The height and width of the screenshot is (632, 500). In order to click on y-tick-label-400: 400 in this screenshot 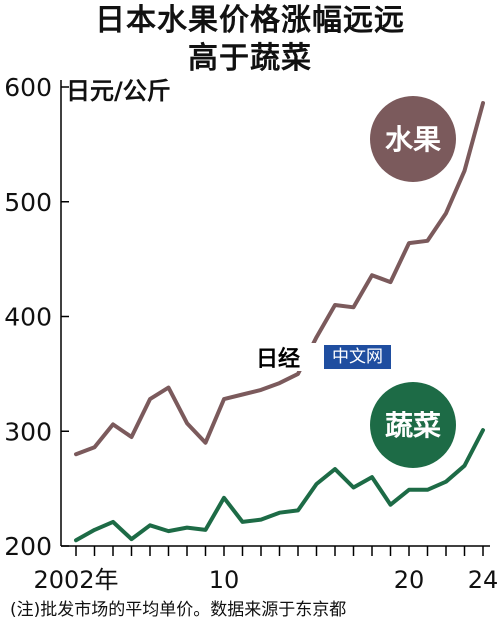, I will do `click(28, 317)`.